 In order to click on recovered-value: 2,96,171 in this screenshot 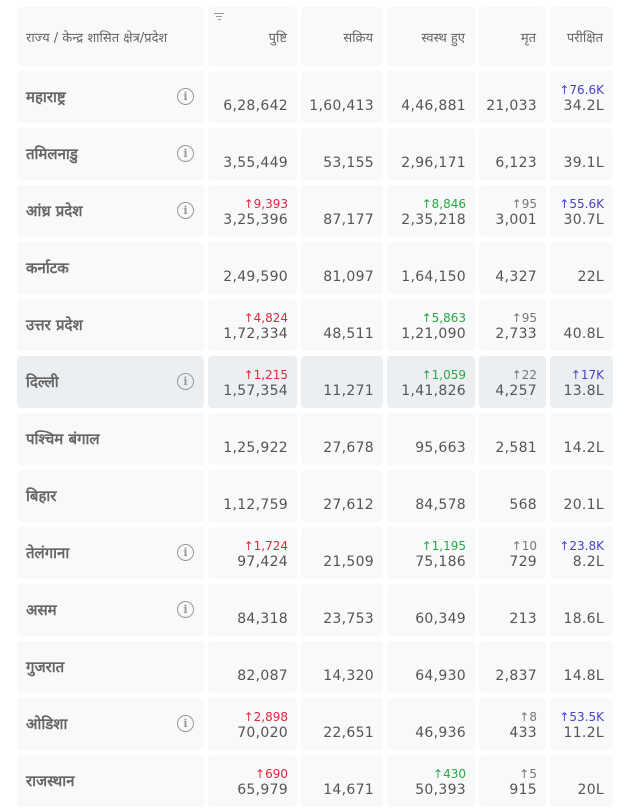, I will do `click(433, 163)`.